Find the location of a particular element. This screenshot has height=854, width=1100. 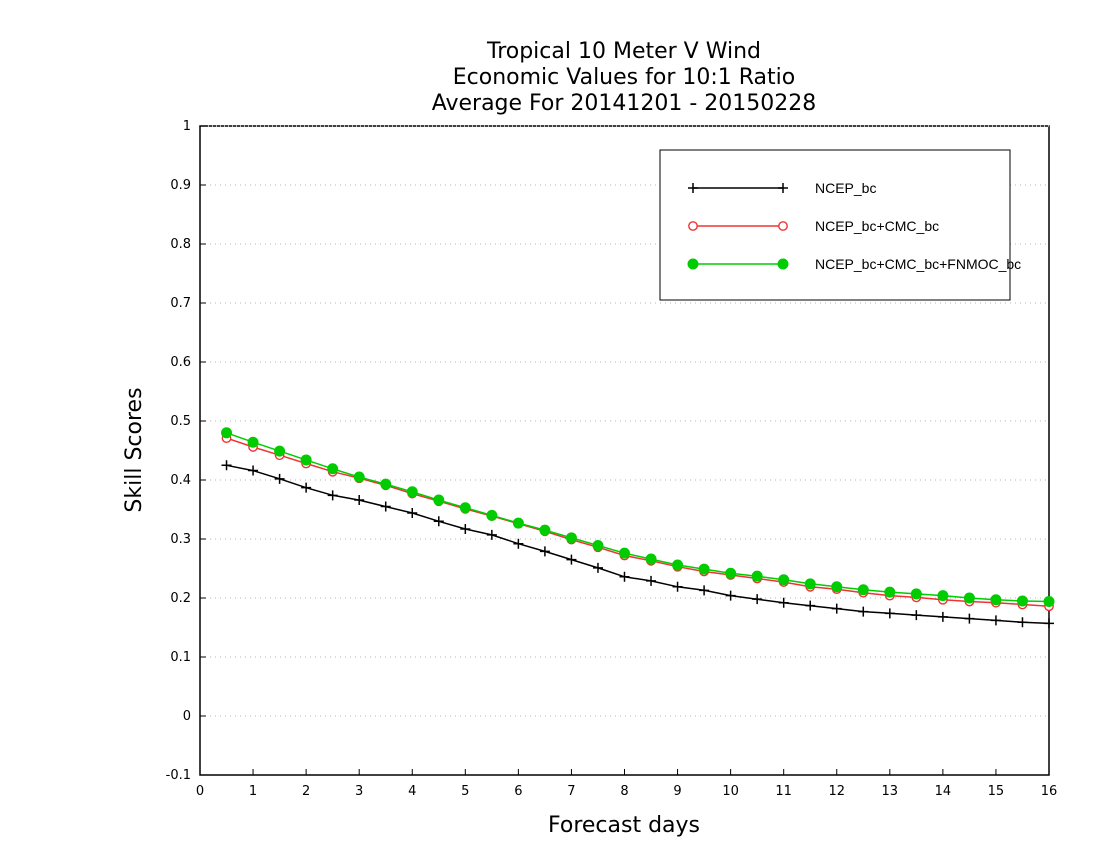

y-tick-label: 0 is located at coordinates (187, 716).